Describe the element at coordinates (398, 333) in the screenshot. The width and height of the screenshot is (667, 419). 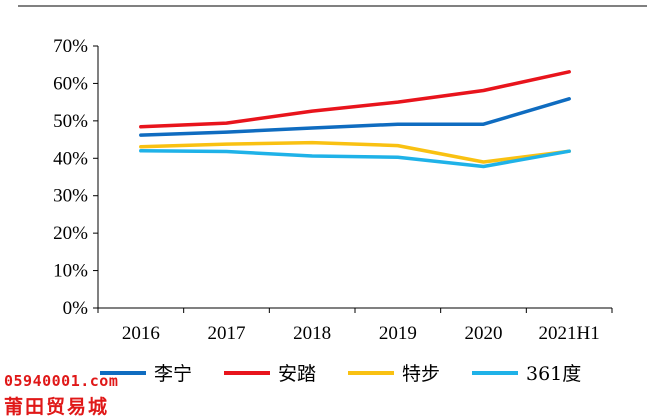
I see `x-tick-label: 2019` at that location.